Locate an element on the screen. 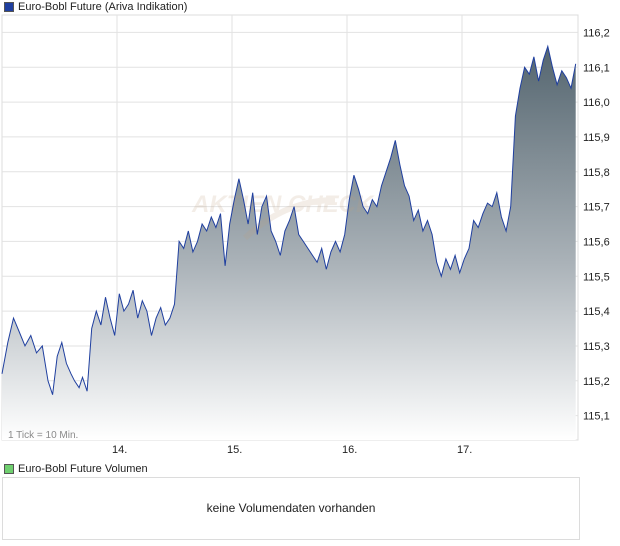 The width and height of the screenshot is (620, 546). y-tick-label: 115,6 is located at coordinates (596, 242).